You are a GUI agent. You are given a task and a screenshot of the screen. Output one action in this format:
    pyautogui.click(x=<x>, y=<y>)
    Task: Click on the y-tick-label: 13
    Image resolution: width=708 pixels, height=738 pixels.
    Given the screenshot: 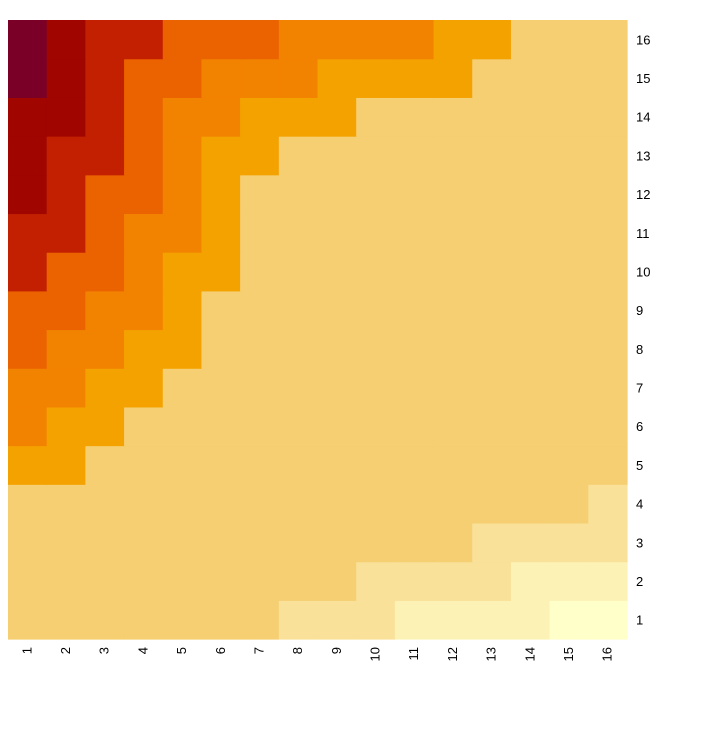 What is the action you would take?
    pyautogui.click(x=643, y=155)
    